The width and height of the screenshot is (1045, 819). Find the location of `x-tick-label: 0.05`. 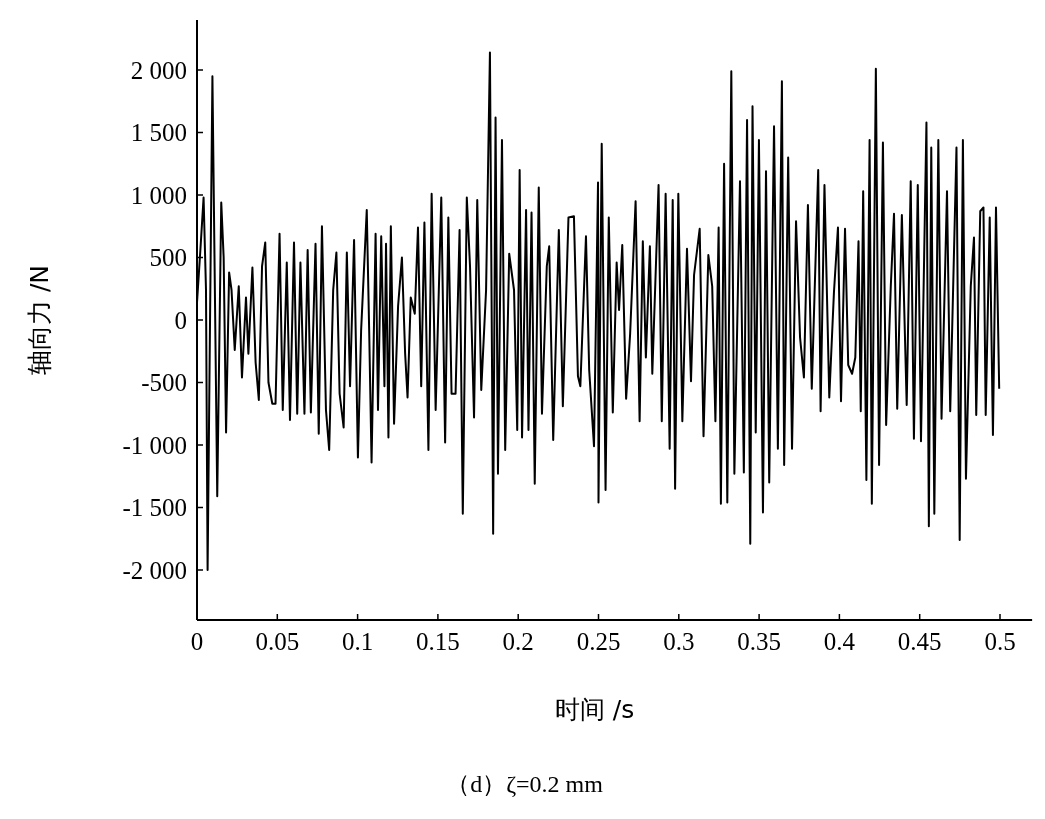

x-tick-label: 0.05 is located at coordinates (277, 641).